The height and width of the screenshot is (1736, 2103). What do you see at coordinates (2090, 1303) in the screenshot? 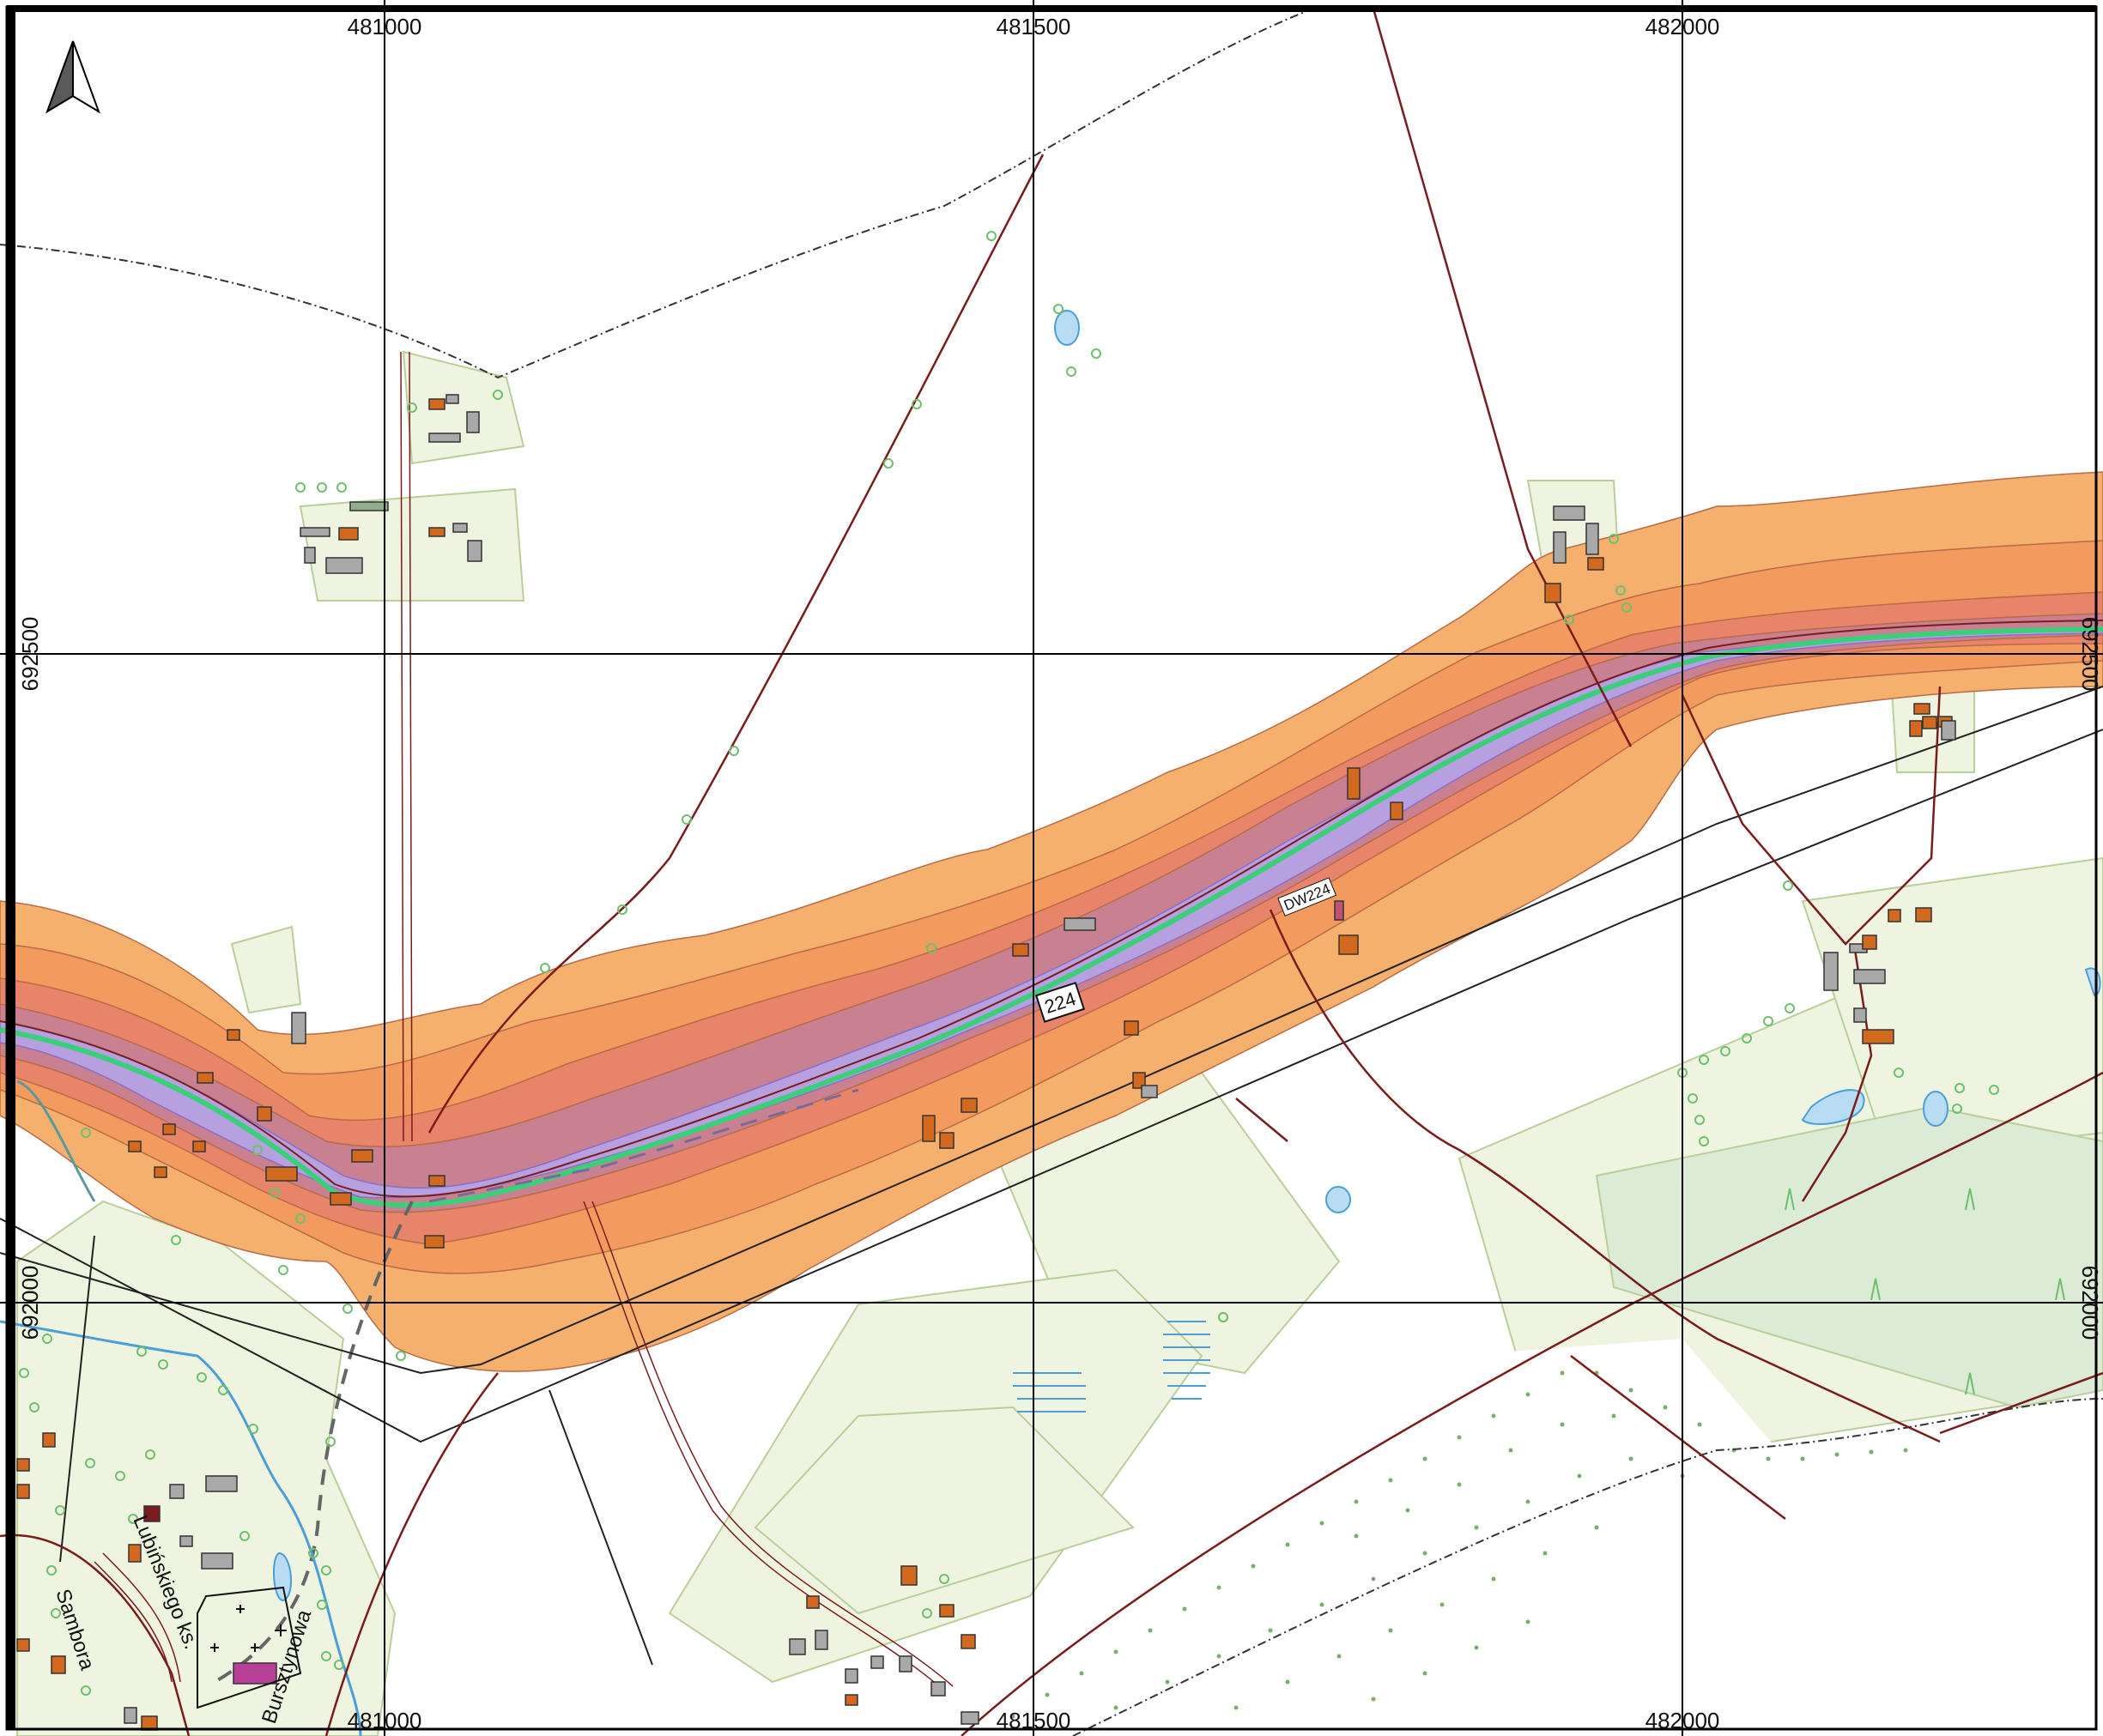
I see `northing-label-right-2: 692000` at bounding box center [2090, 1303].